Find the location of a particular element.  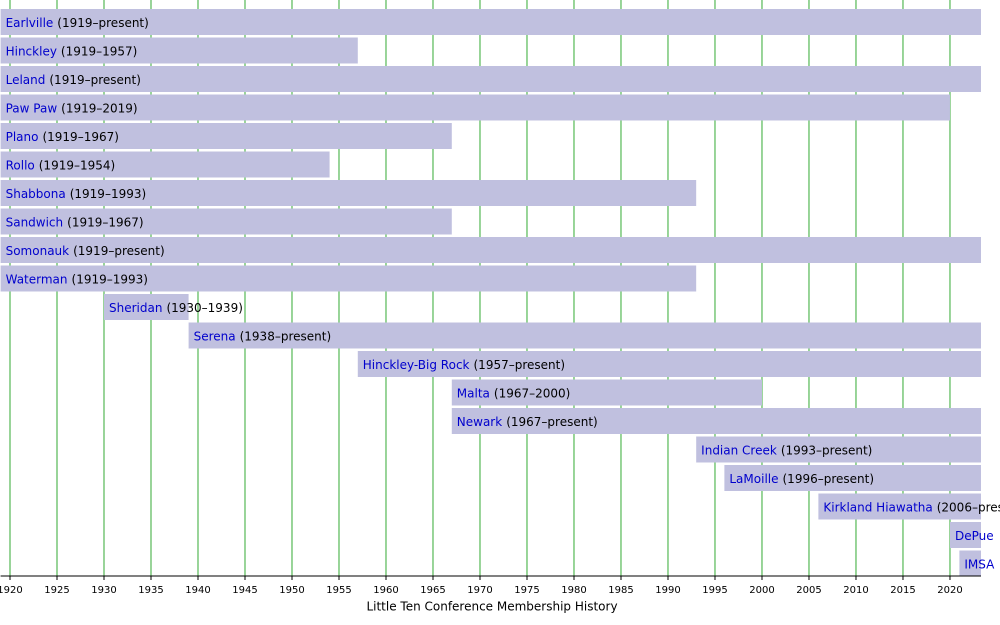

x-tick-label: 2010 is located at coordinates (855, 590).